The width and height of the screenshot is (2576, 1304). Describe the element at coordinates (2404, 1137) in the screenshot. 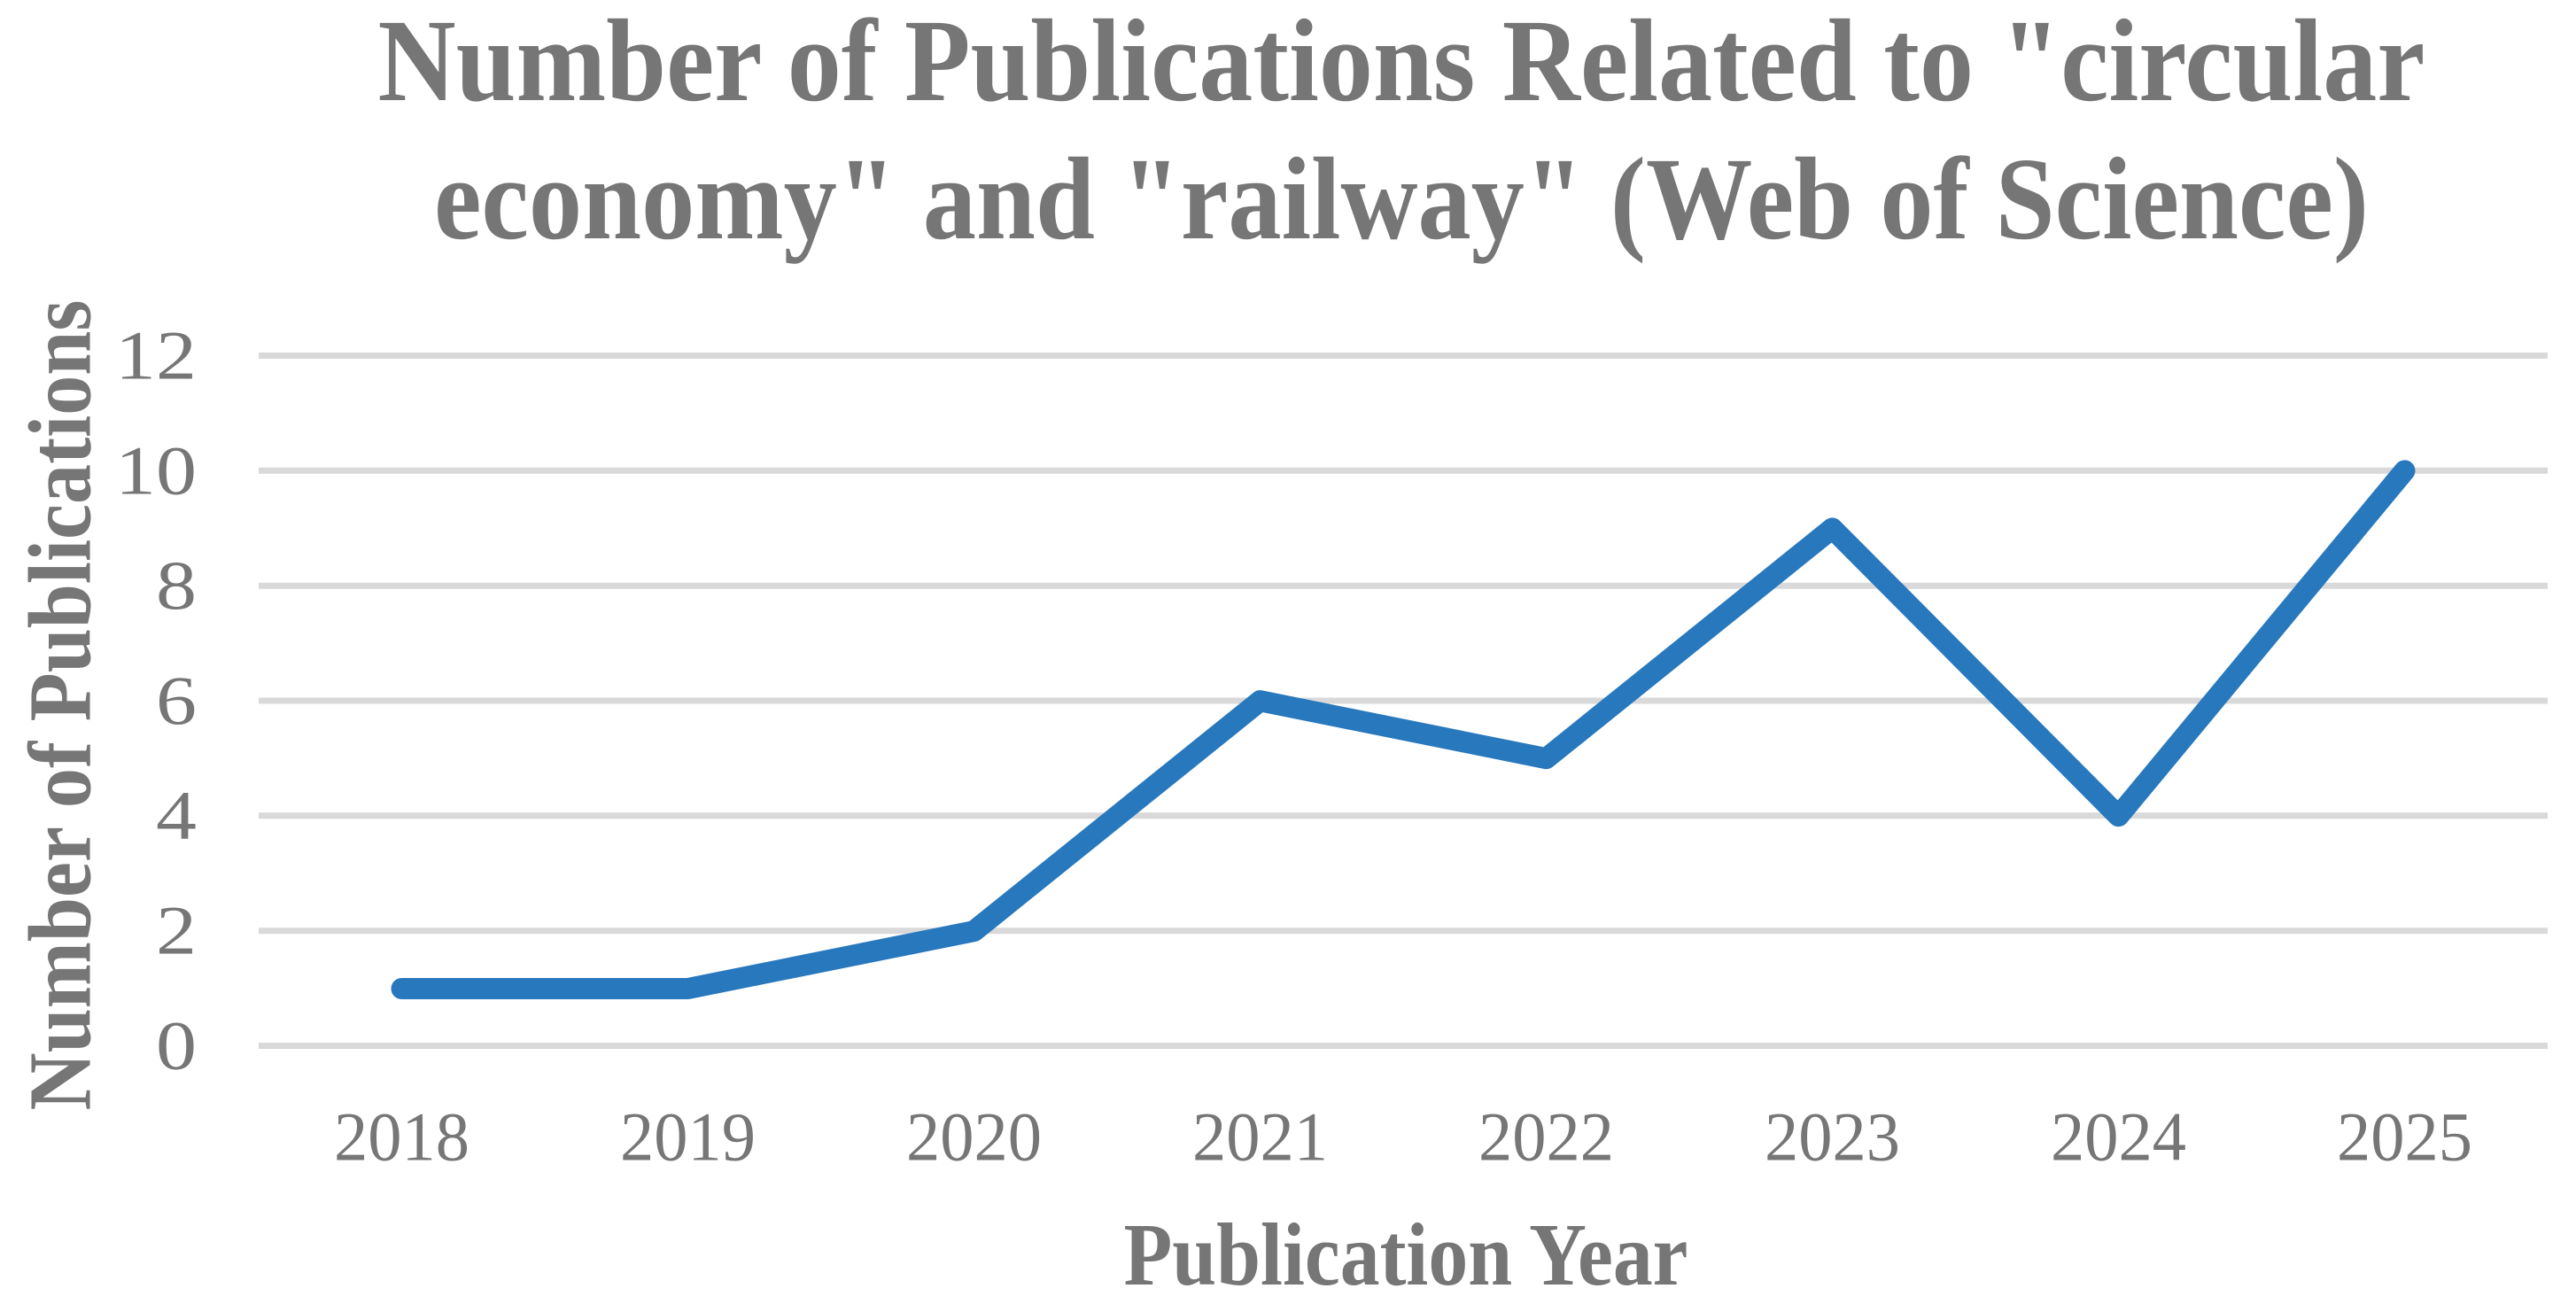

I see `svg-text: 2025` at that location.